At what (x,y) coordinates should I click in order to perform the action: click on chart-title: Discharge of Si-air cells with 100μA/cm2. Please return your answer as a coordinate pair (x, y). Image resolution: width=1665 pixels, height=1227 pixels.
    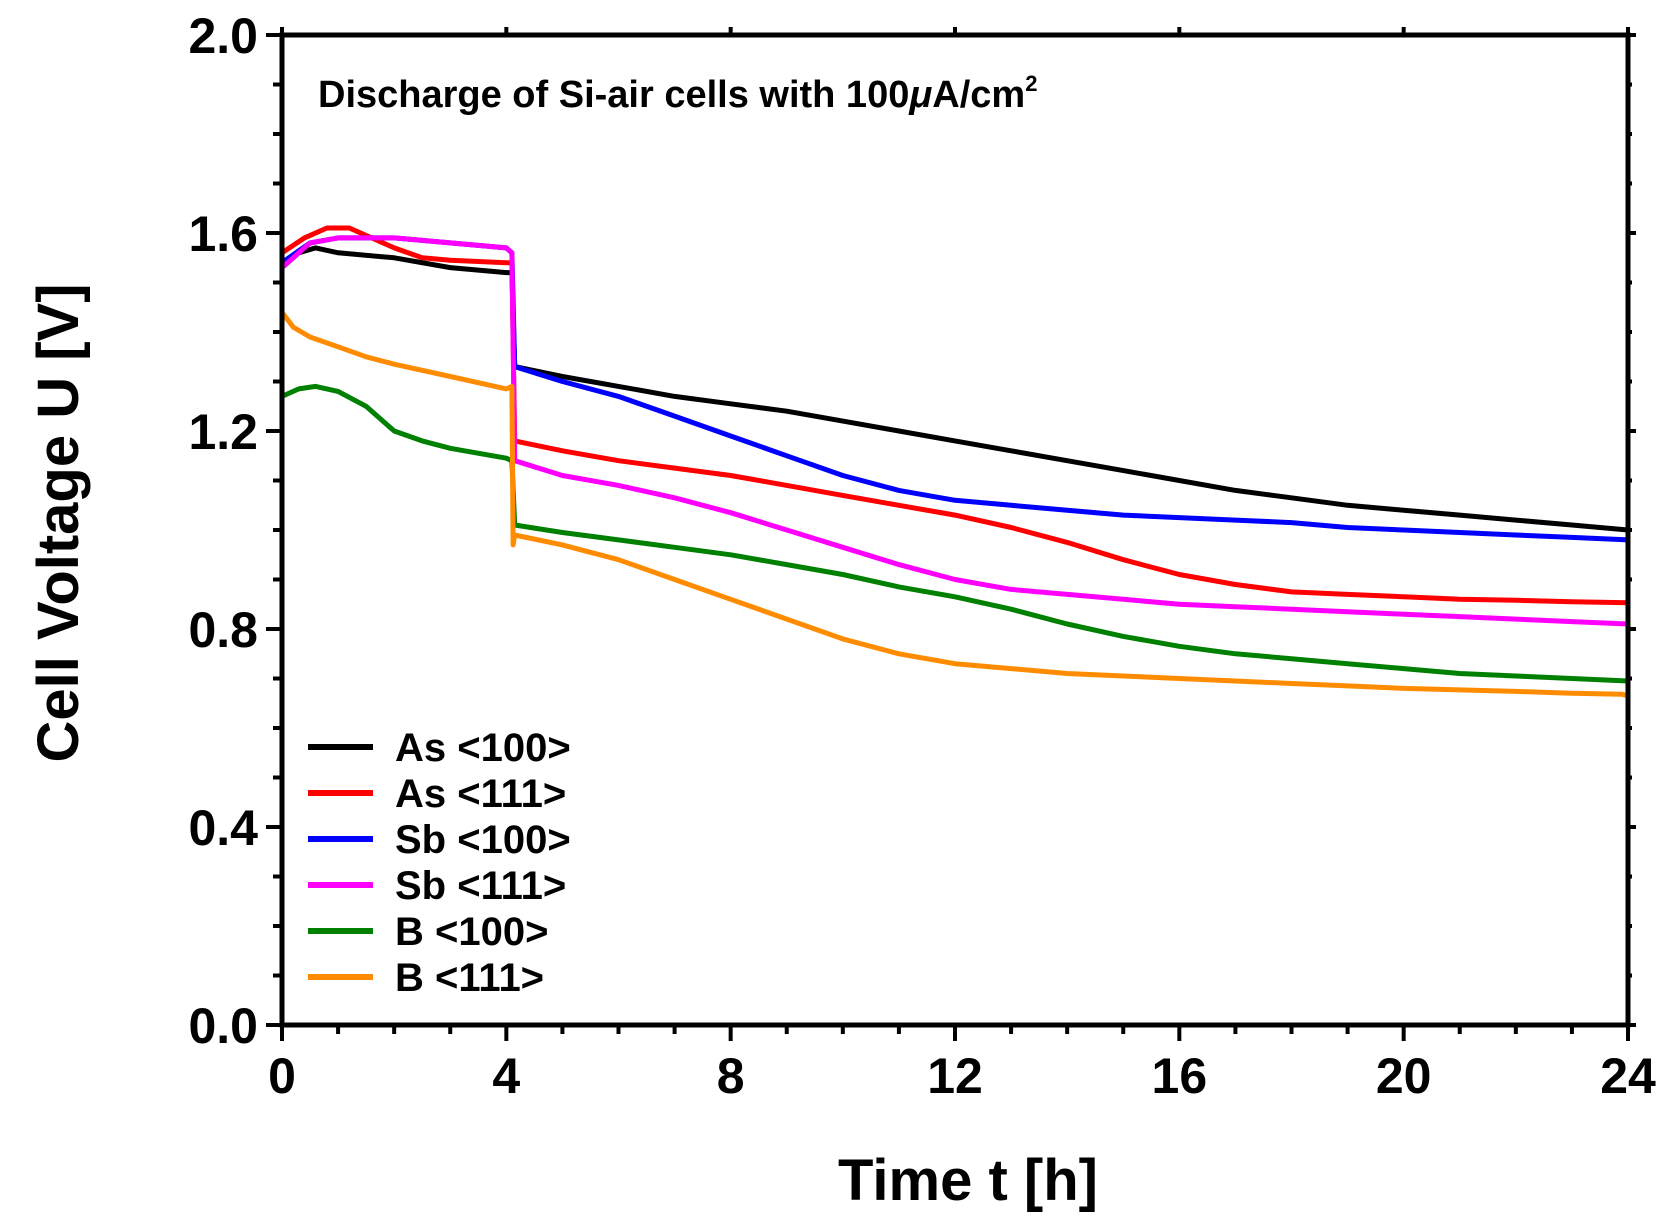
    Looking at the image, I should click on (677, 93).